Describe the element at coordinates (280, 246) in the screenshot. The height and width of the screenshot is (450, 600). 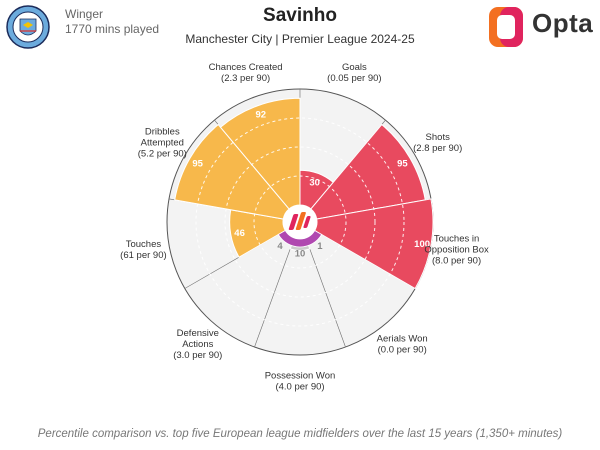
I see `value-label-defensive-actions: 4` at that location.